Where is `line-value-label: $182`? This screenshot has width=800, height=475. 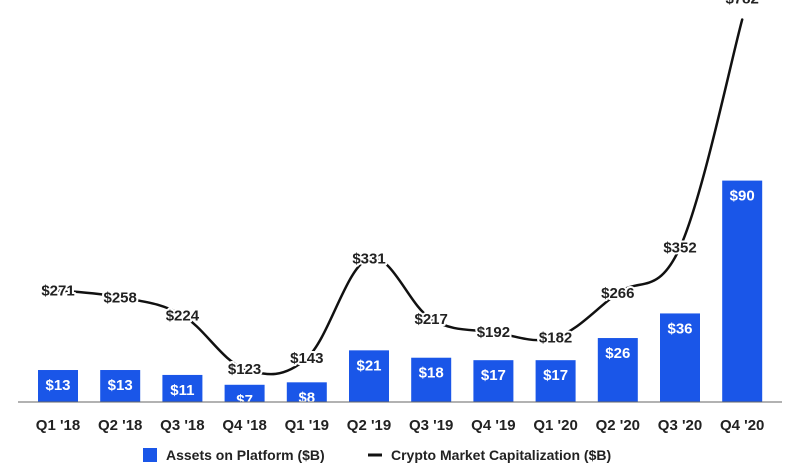 line-value-label: $182 is located at coordinates (555, 338).